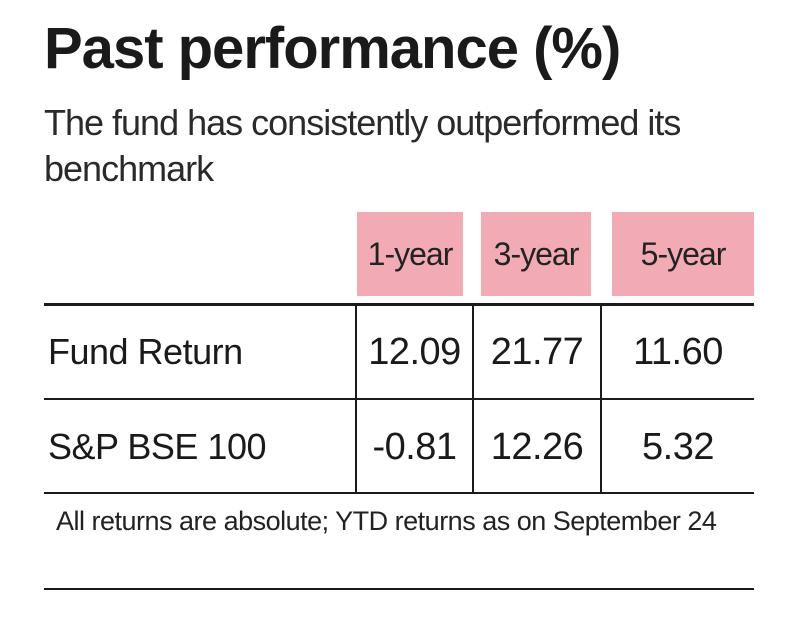 This screenshot has height=640, width=801. I want to click on footnote-rule, so click(399, 589).